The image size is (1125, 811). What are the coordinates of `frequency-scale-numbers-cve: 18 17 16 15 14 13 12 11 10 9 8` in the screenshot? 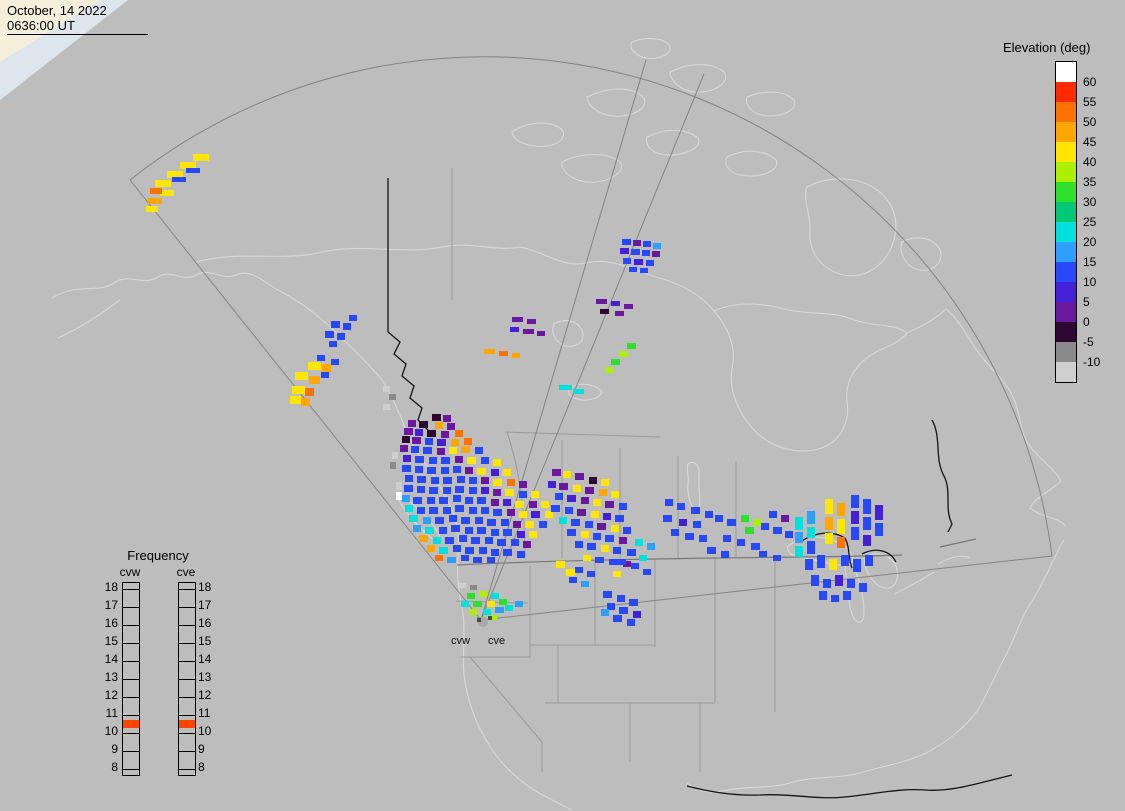 It's located at (210, 664).